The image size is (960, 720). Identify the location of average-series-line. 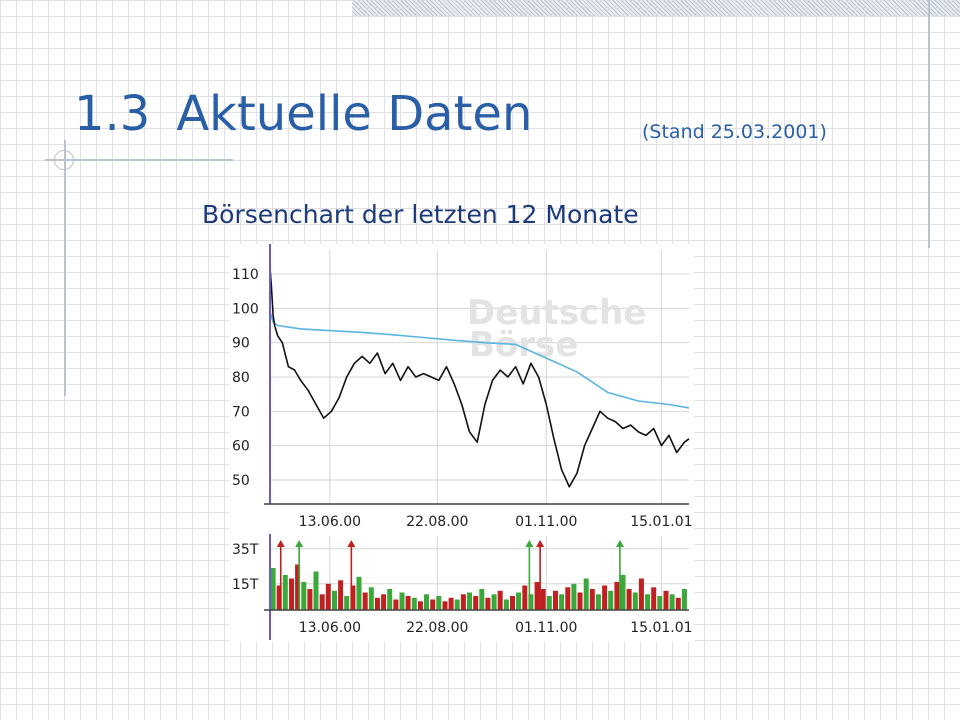
(479, 360).